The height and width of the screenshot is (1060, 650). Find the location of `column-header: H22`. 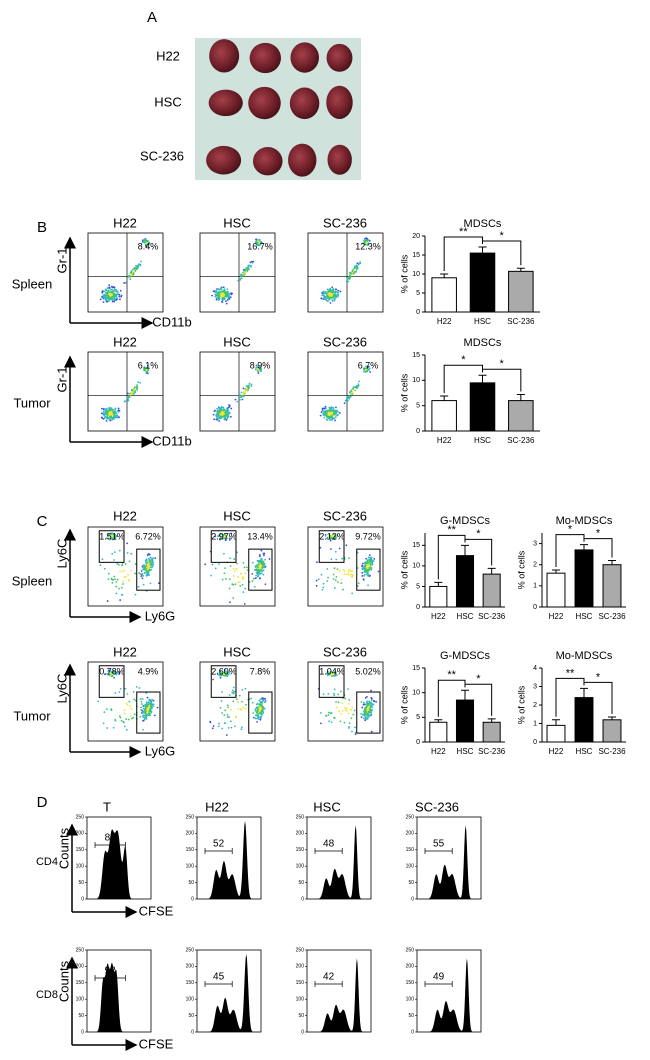

column-header: H22 is located at coordinates (125, 515).